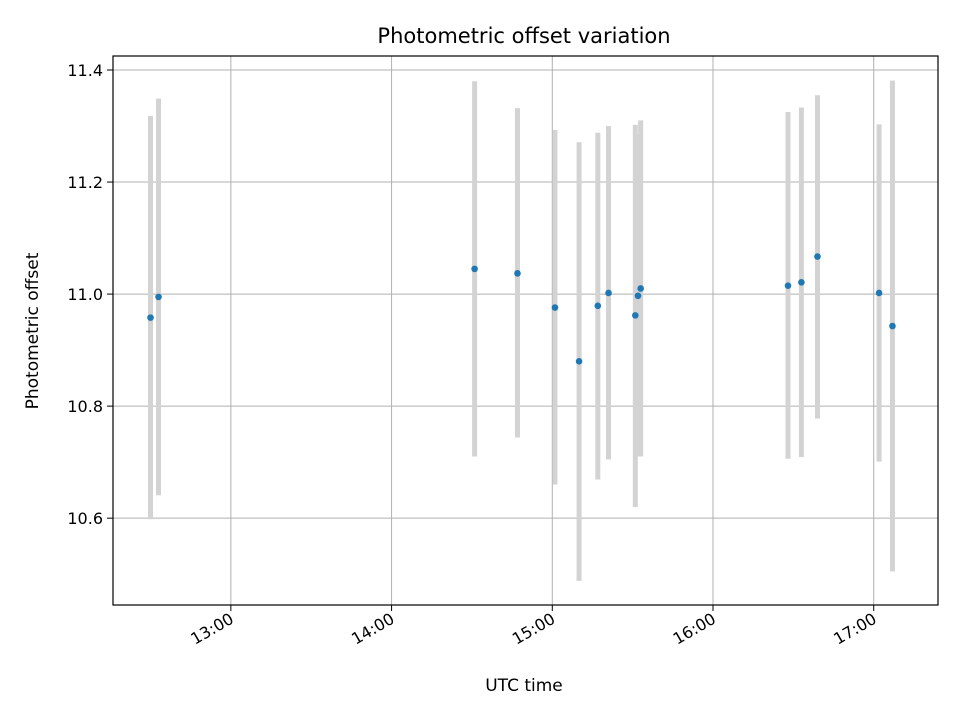 The width and height of the screenshot is (960, 720). I want to click on y-axis-ticks: 10.6 10.8 11.0 11.2 11.4, so click(90, 294).